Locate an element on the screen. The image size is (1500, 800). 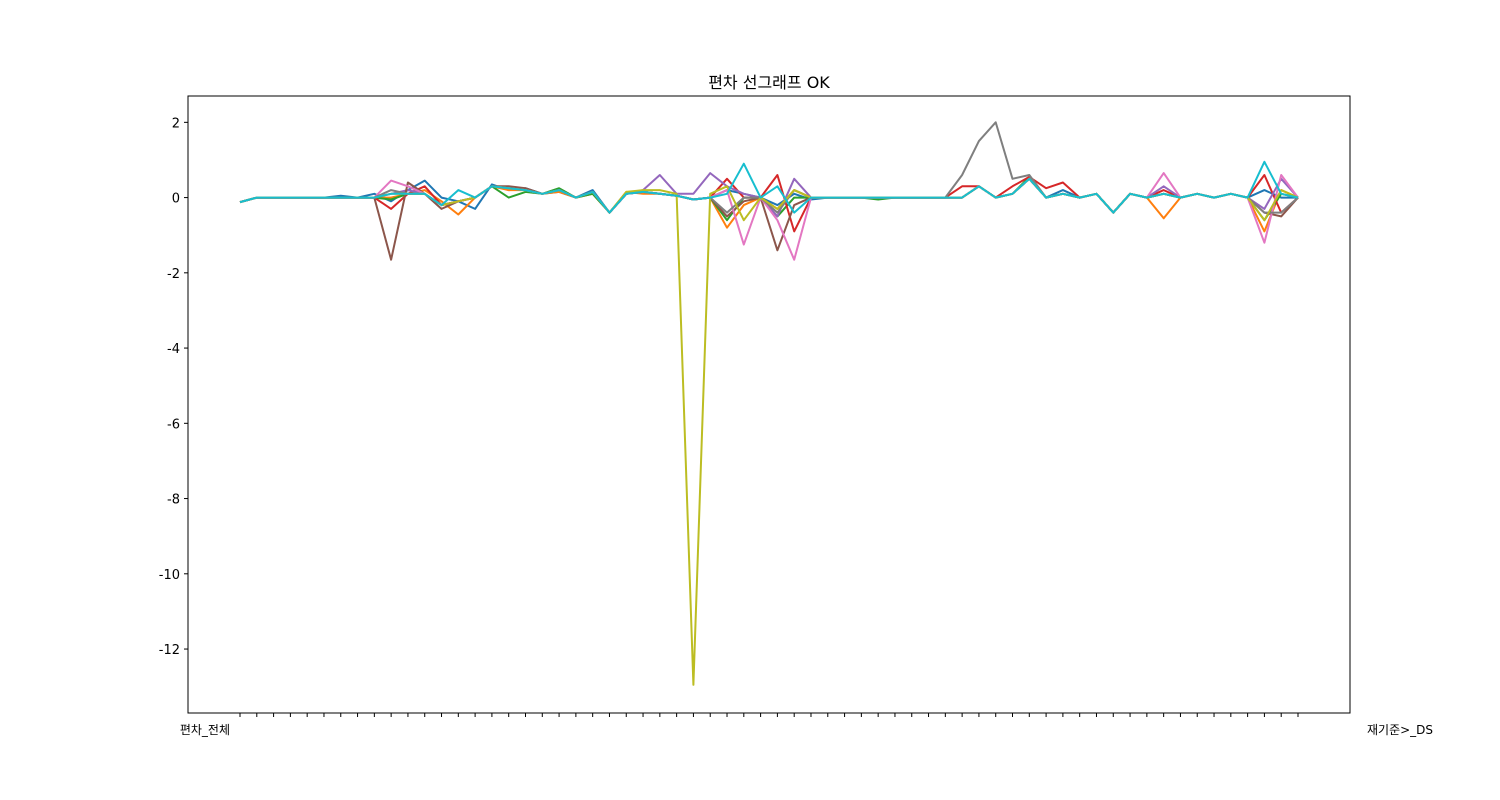
y-tick-label: 2 is located at coordinates (176, 123).